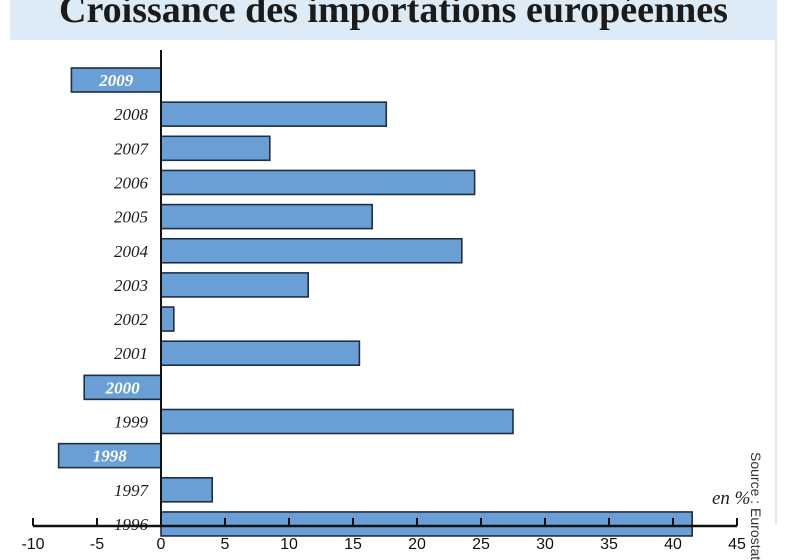 This screenshot has width=800, height=560. Describe the element at coordinates (737, 543) in the screenshot. I see `x-tick-label-45: 45` at that location.